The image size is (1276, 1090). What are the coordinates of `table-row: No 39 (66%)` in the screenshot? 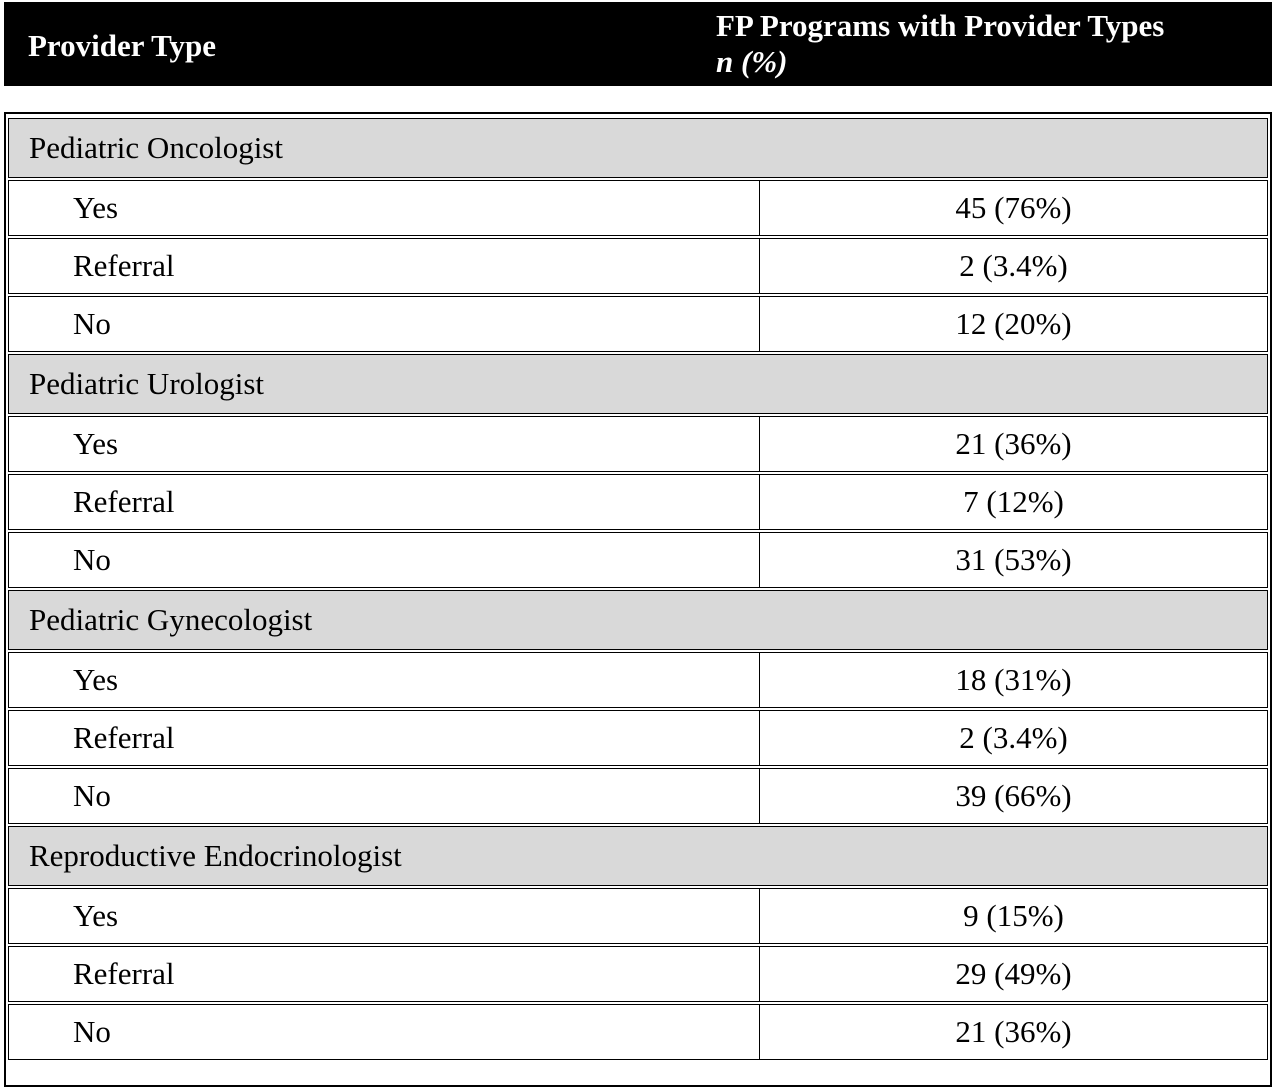 It's located at (638, 796).